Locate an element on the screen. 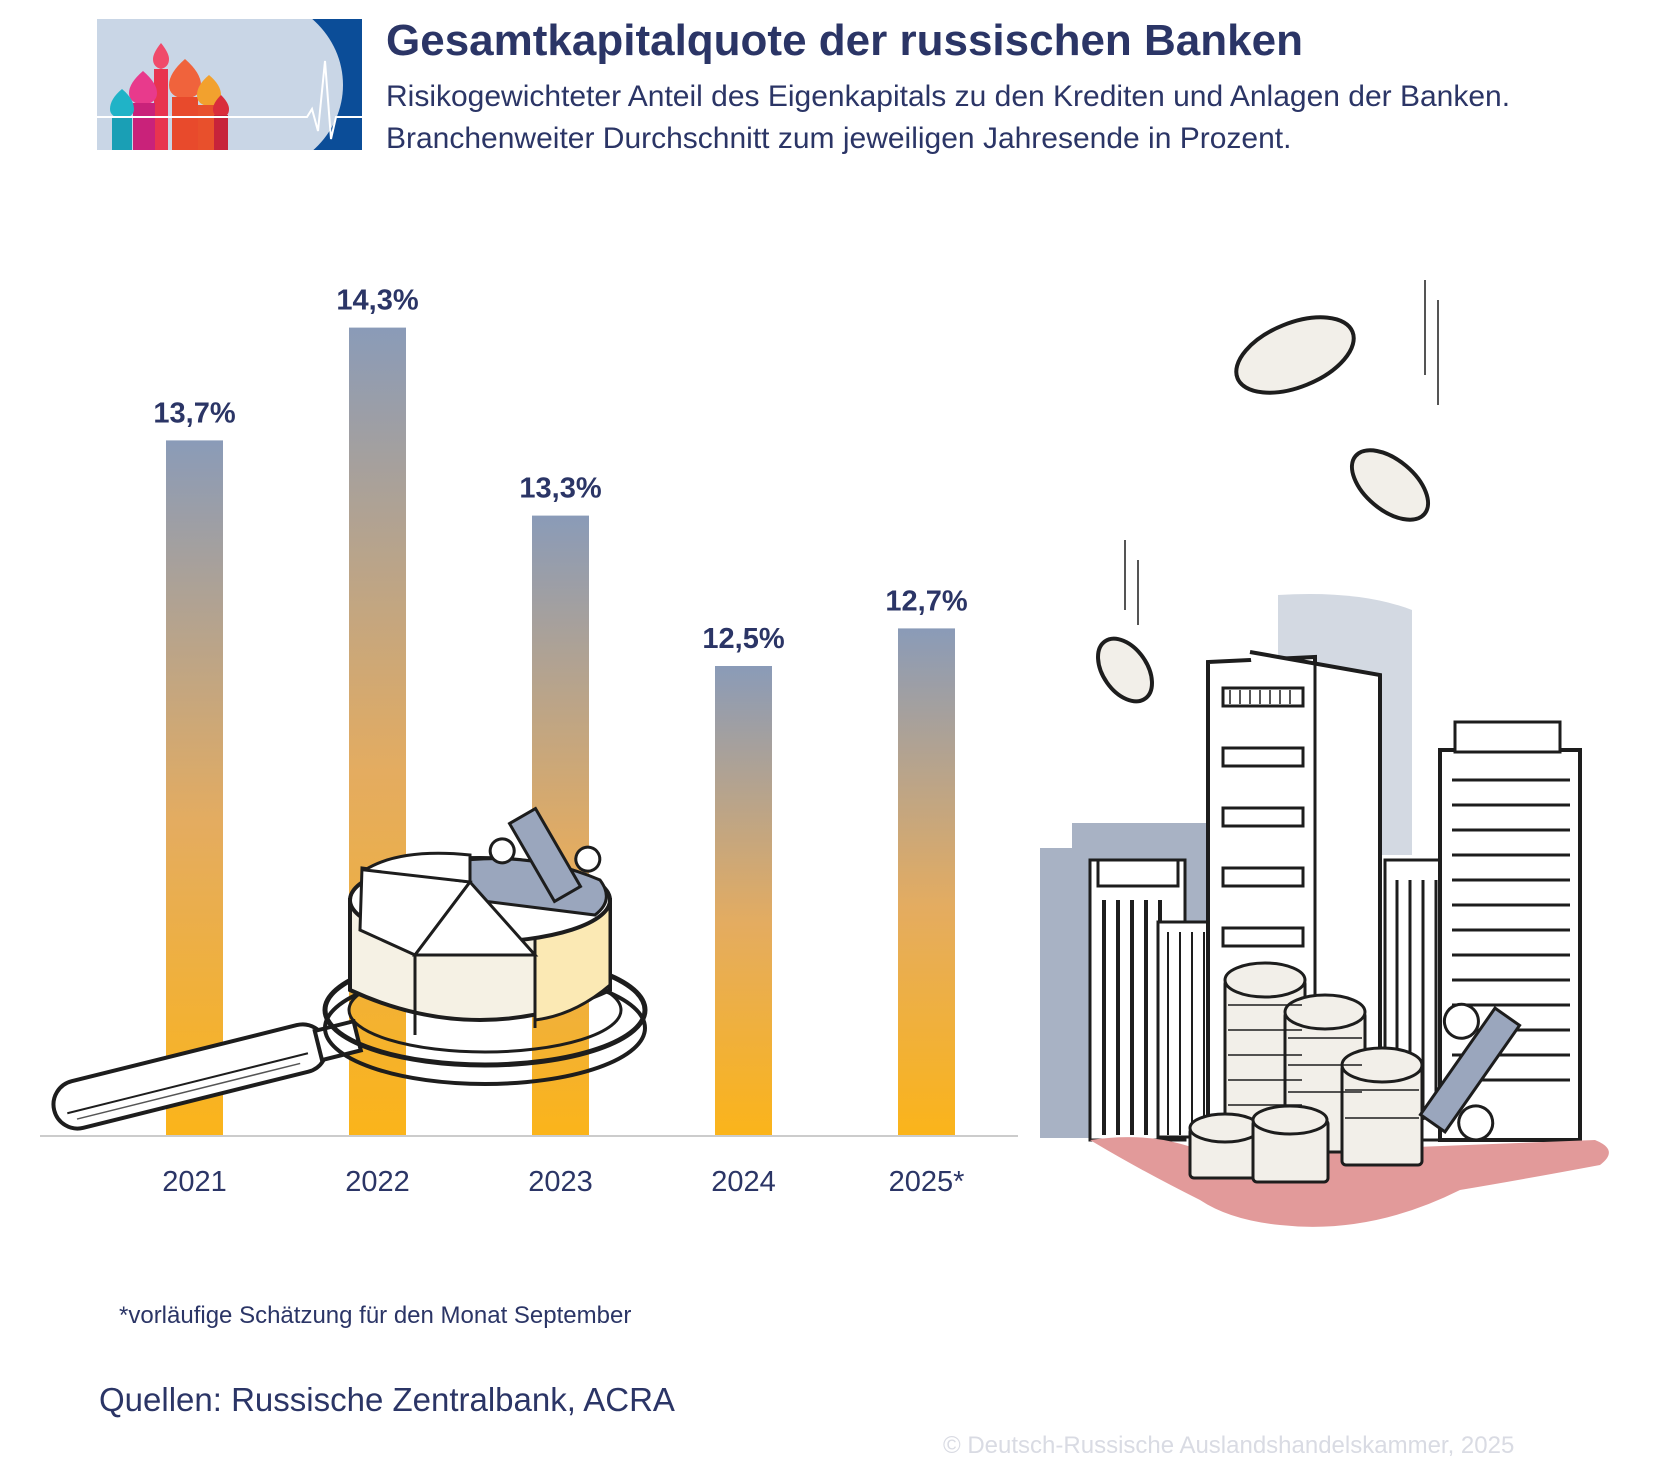 This screenshot has width=1680, height=1465. bar-2024 is located at coordinates (743, 901).